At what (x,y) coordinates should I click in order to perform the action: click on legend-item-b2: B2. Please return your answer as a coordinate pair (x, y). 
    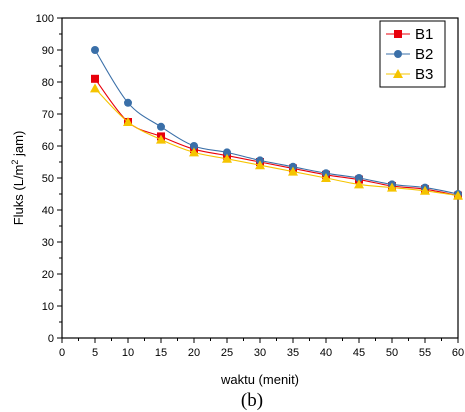
    Looking at the image, I should click on (409, 54).